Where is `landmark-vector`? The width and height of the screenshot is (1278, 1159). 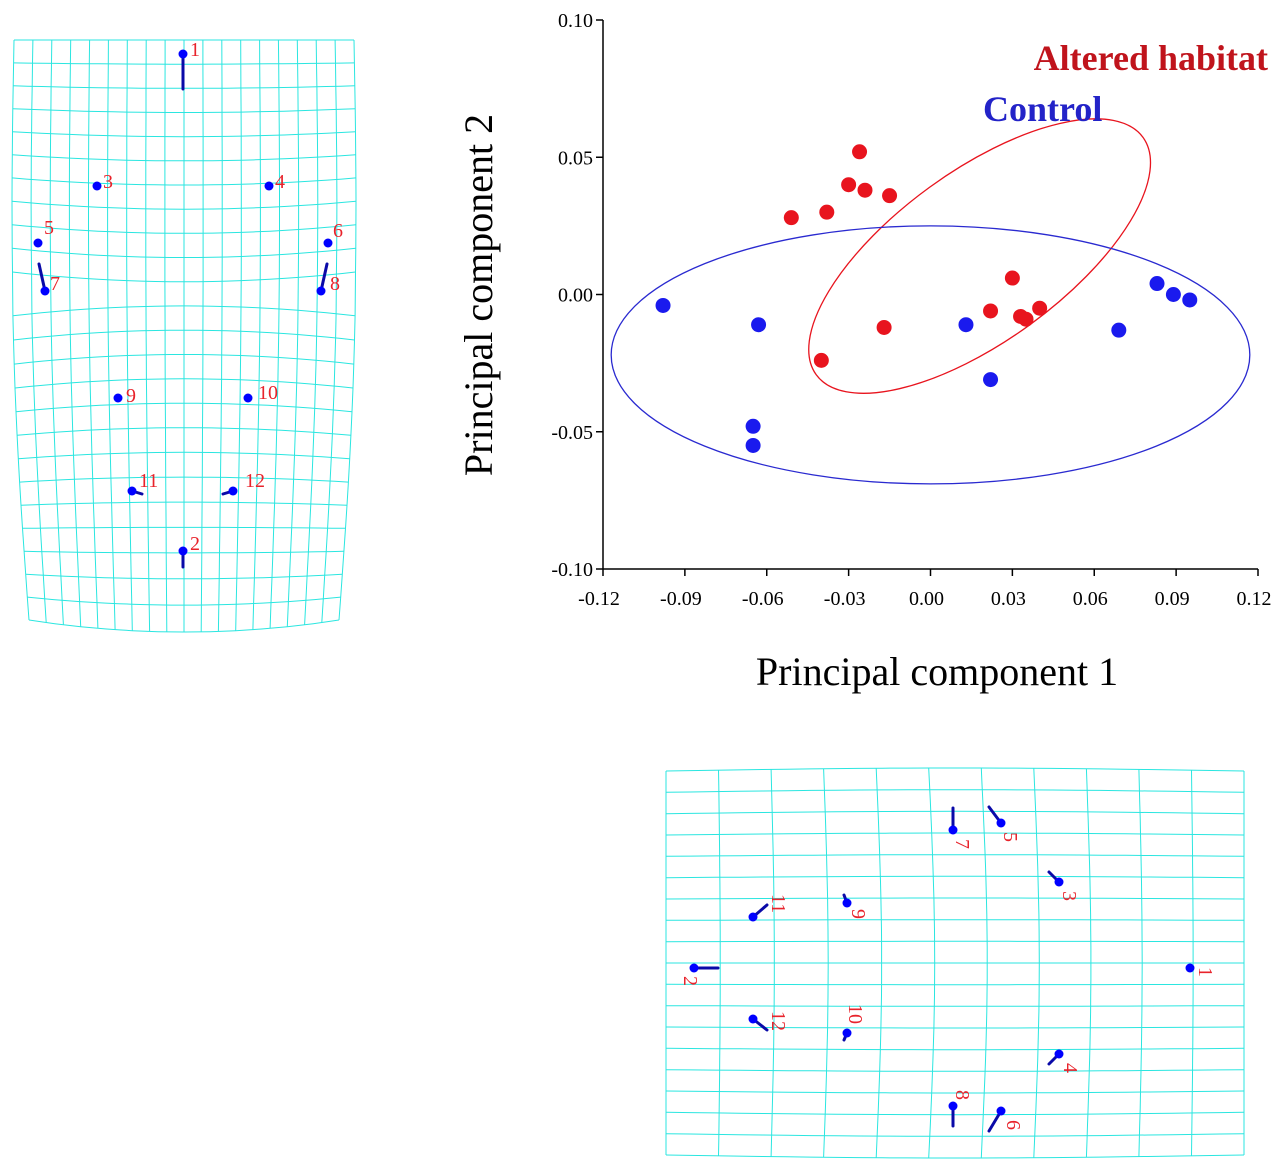
landmark-vector is located at coordinates (42, 277).